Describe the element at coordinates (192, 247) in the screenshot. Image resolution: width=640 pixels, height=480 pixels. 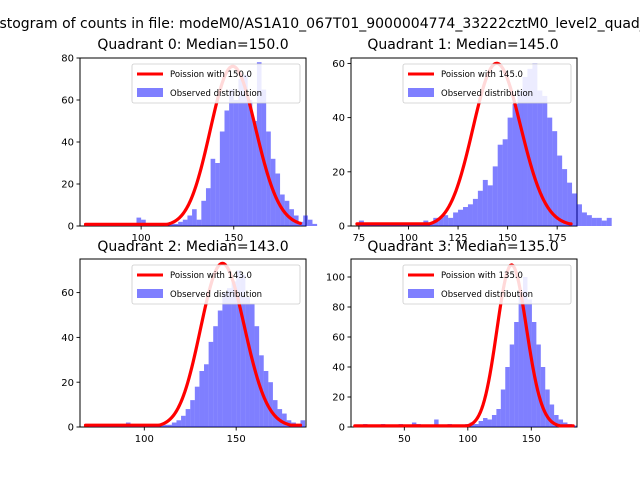
I see `chart-title-quadrant-2: Quadrant 2: Median=143.0` at that location.